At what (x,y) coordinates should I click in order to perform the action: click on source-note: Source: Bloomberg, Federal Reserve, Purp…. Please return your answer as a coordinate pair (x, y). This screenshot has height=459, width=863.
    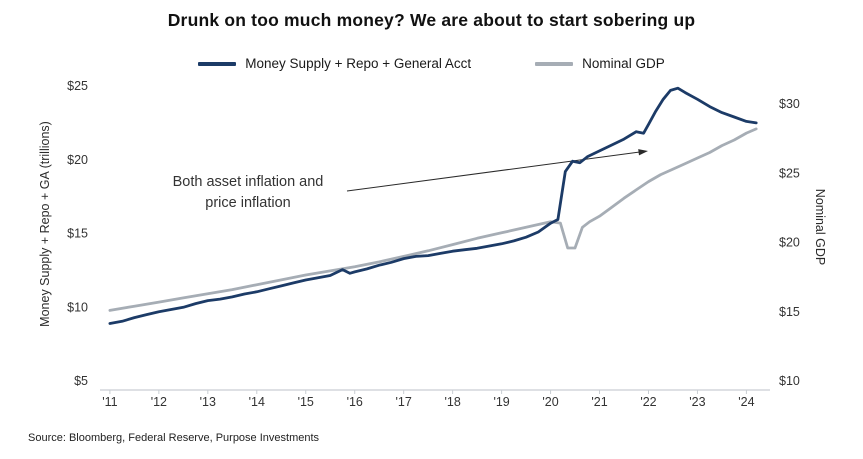
    Looking at the image, I should click on (174, 438).